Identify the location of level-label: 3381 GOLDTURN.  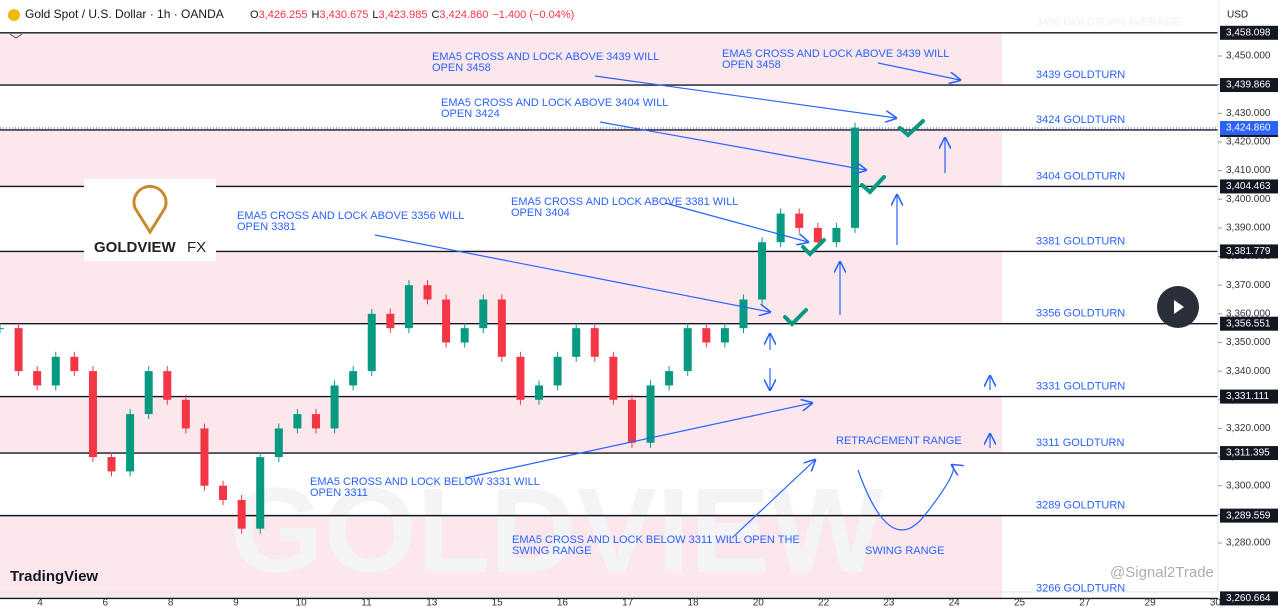
(1080, 241).